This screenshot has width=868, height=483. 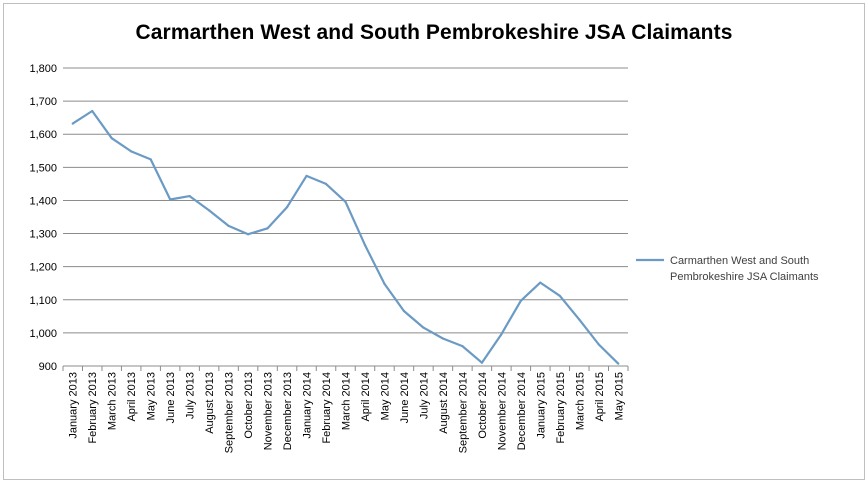 I want to click on y-tick-label: 1,600, so click(x=43, y=135).